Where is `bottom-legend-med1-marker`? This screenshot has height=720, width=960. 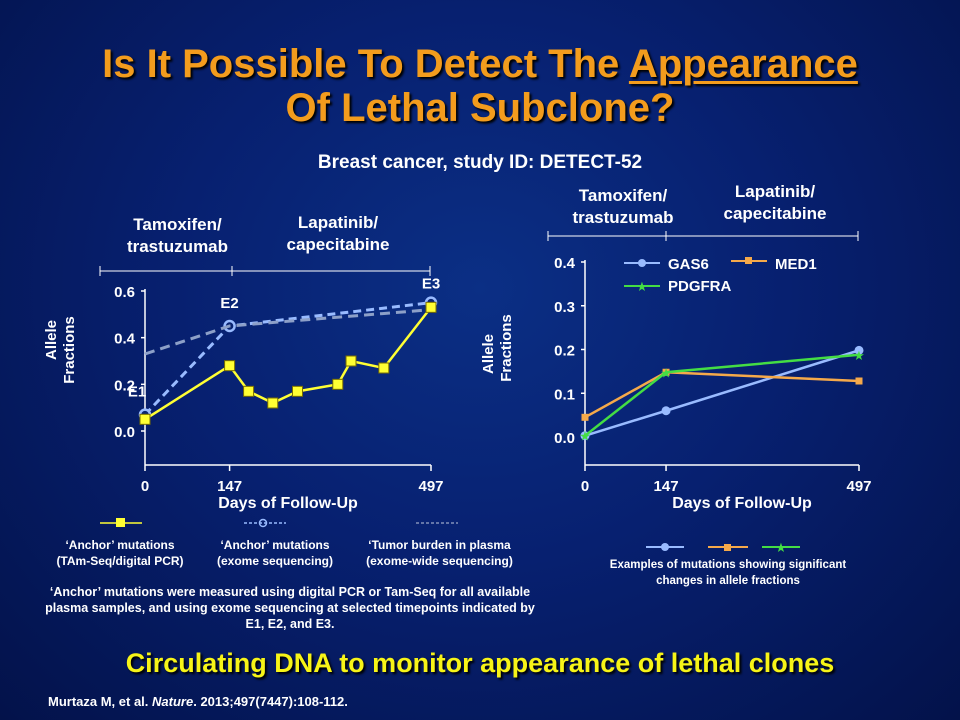
bottom-legend-med1-marker is located at coordinates (727, 547).